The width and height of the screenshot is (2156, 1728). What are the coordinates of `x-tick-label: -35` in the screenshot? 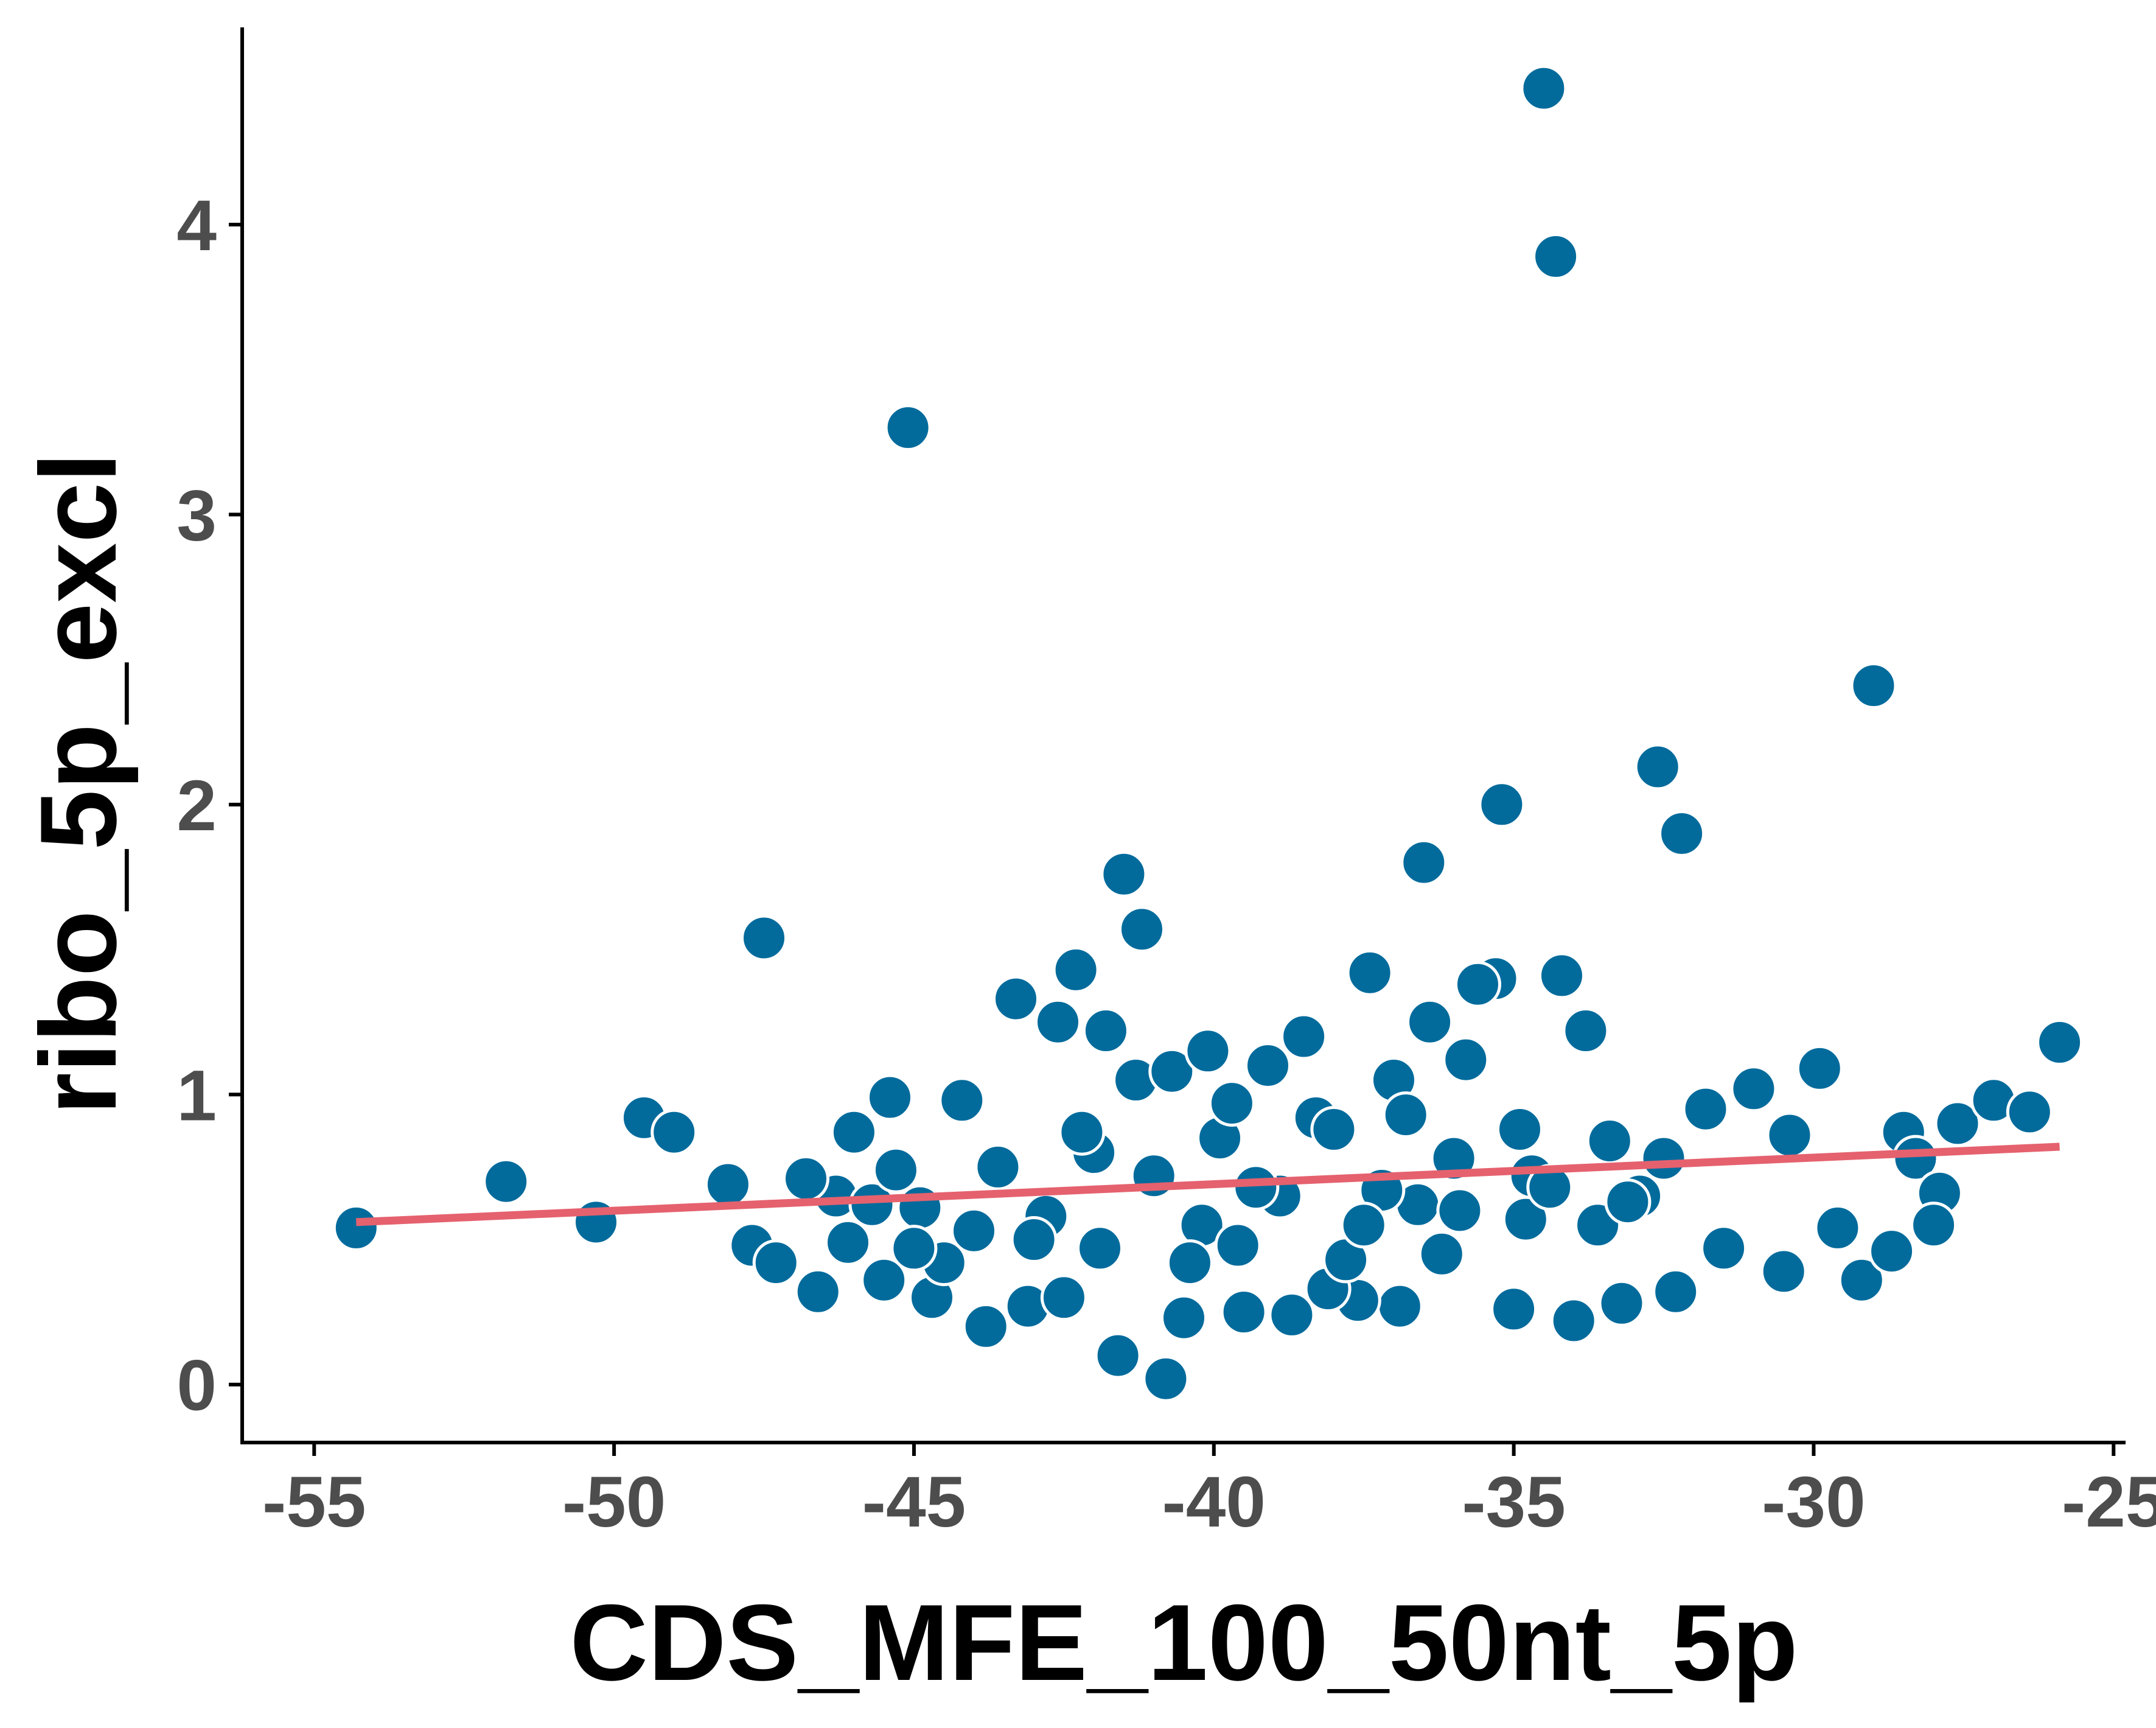 It's located at (1514, 1502).